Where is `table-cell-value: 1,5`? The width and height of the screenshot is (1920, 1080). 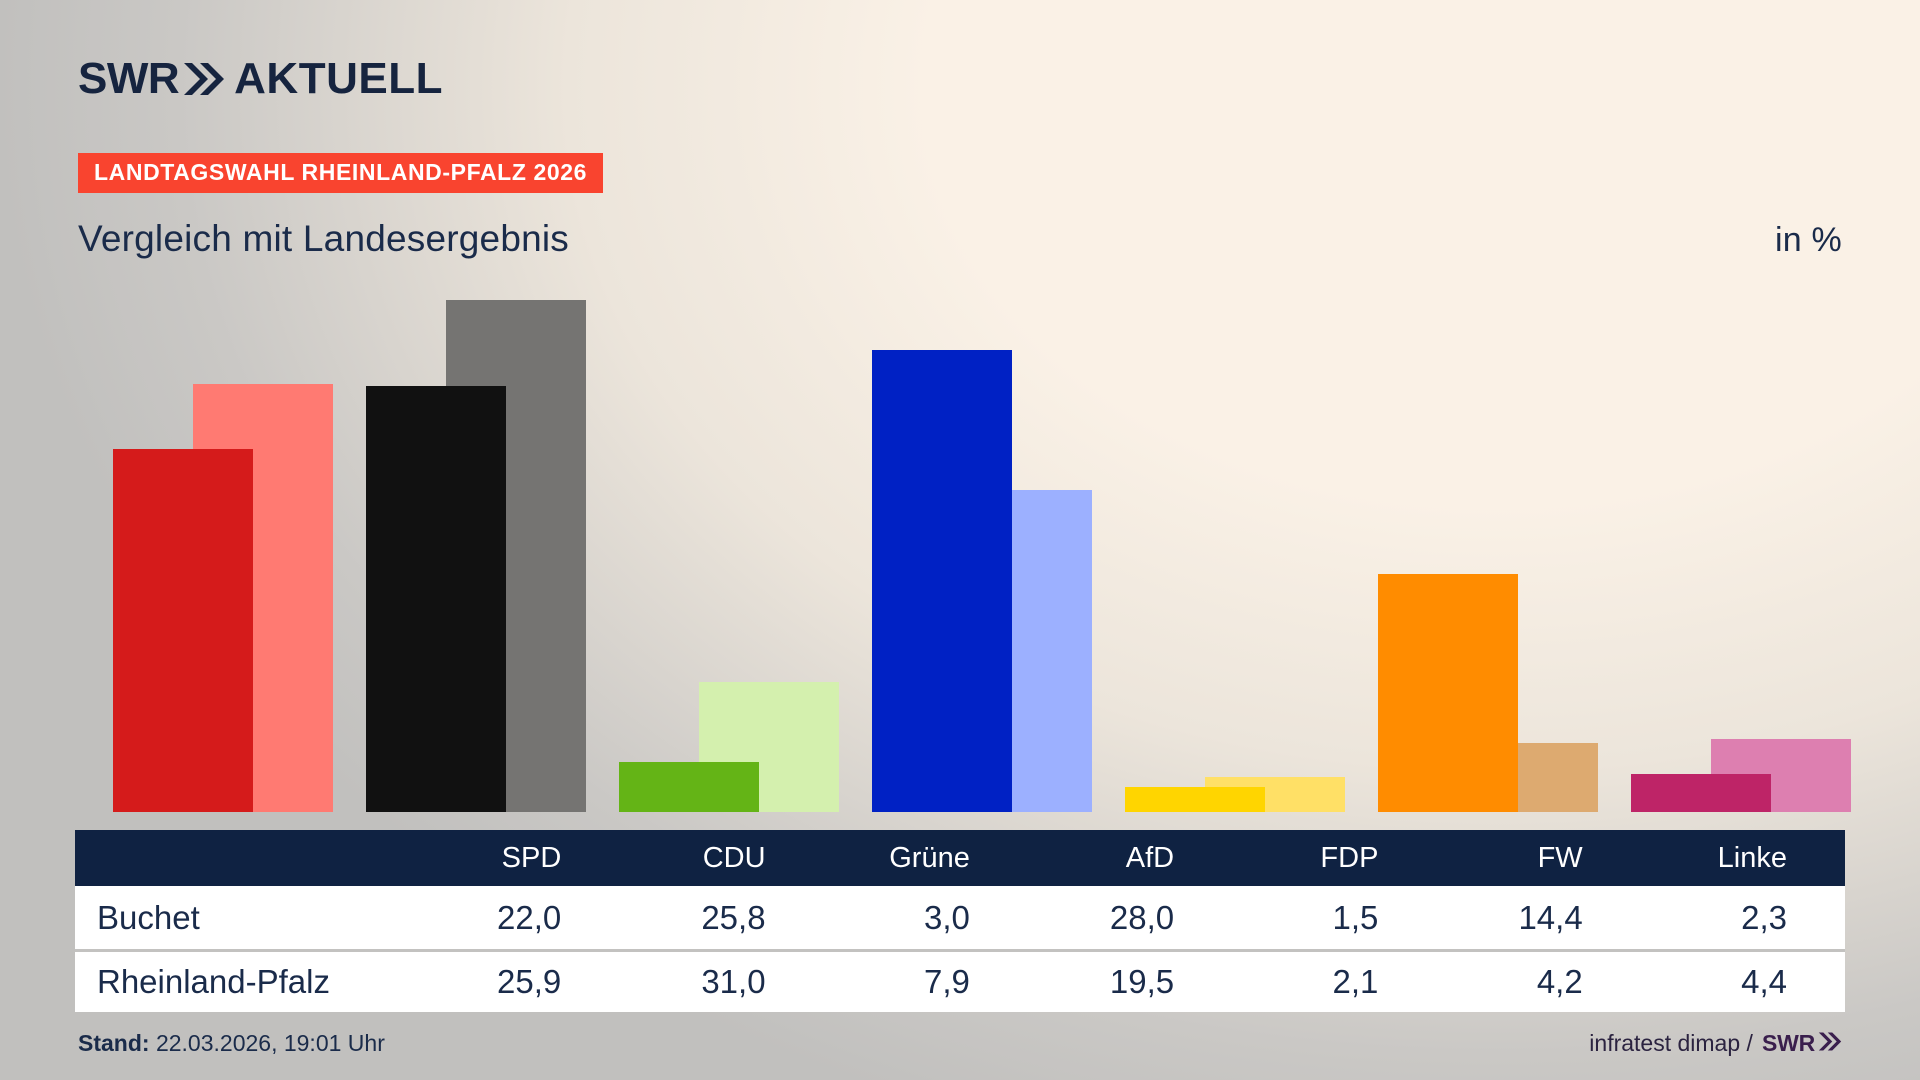
table-cell-value: 1,5 is located at coordinates (1355, 917).